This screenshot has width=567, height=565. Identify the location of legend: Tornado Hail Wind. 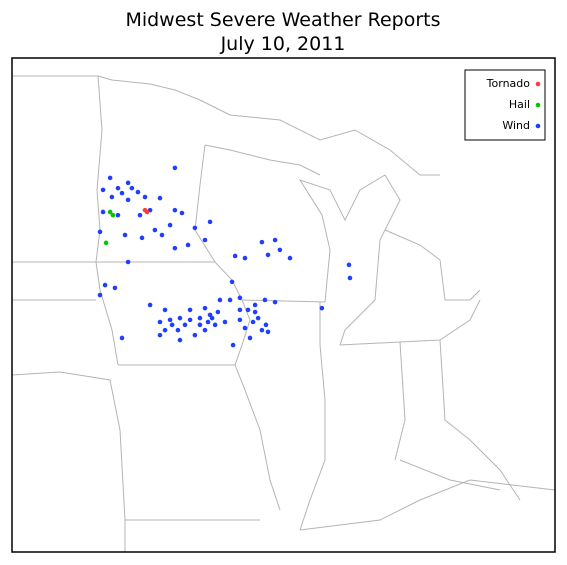
(513, 104).